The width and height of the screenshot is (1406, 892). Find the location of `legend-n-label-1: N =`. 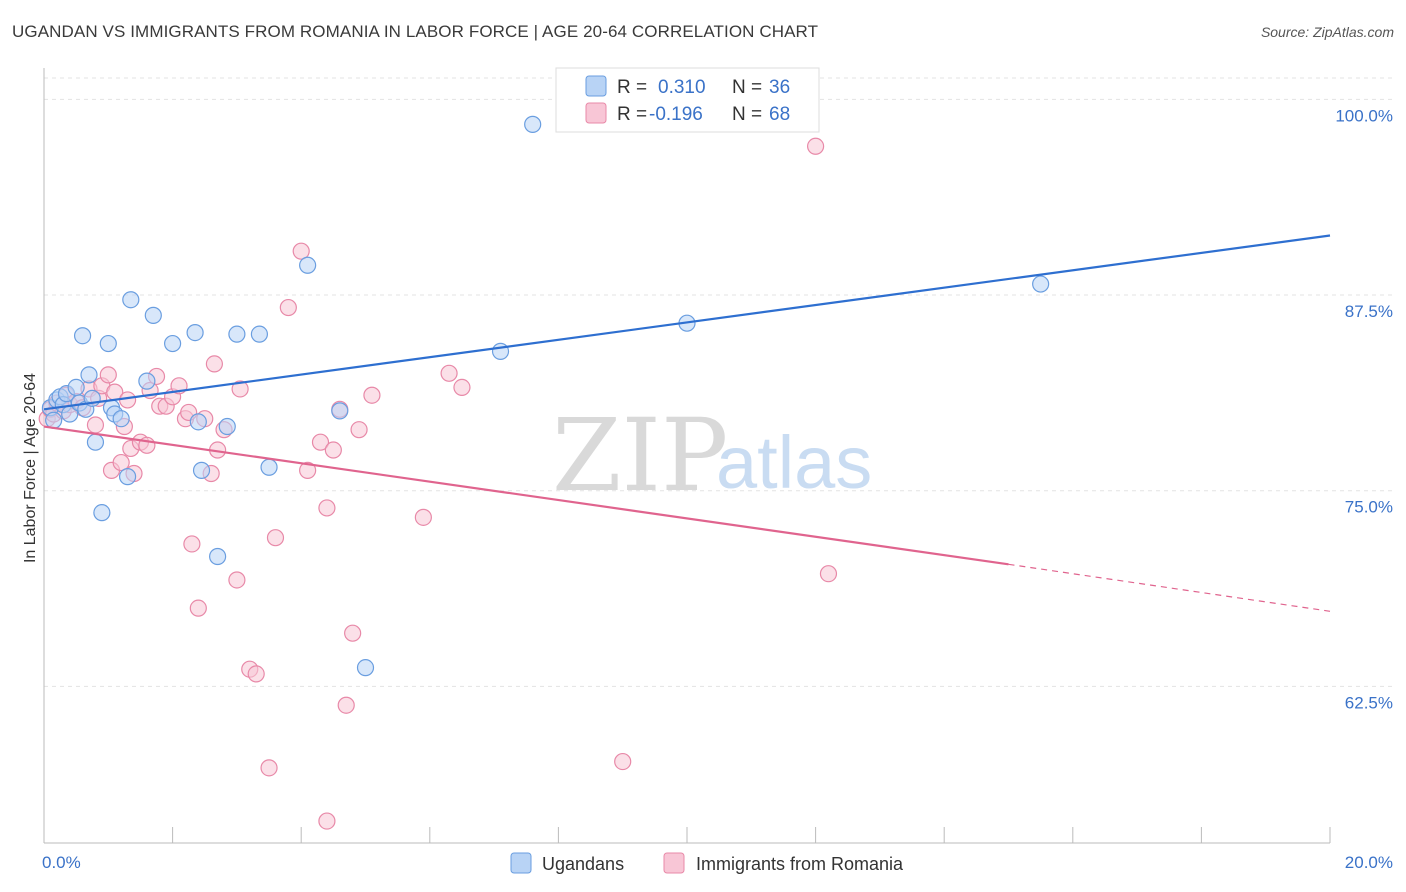

legend-n-label-1: N = is located at coordinates (747, 87).